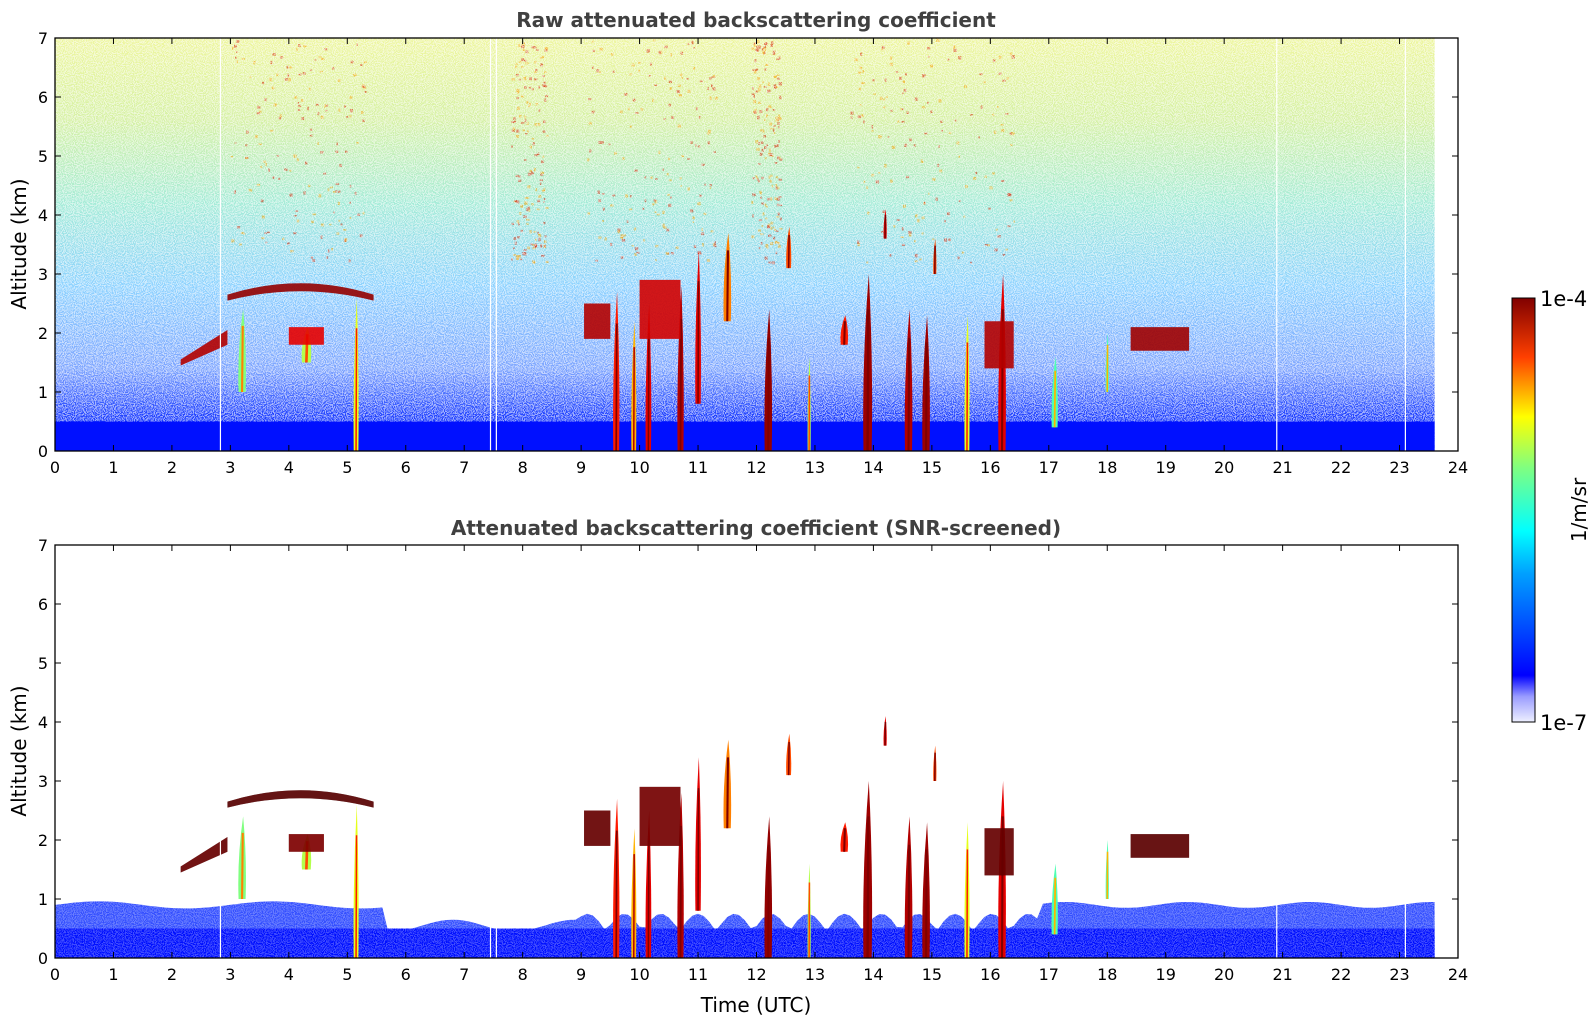 This screenshot has height=1020, width=1595. What do you see at coordinates (1563, 299) in the screenshot?
I see `colorbar-max-label: 1e-4` at bounding box center [1563, 299].